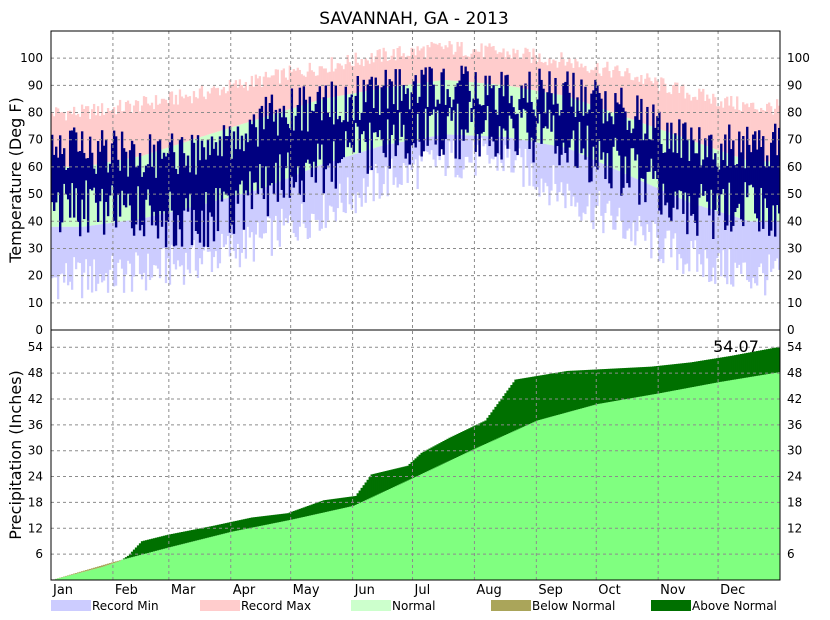 Image resolution: width=830 pixels, height=620 pixels. What do you see at coordinates (794, 248) in the screenshot?
I see `temperature-tick-label-right: 30` at bounding box center [794, 248].